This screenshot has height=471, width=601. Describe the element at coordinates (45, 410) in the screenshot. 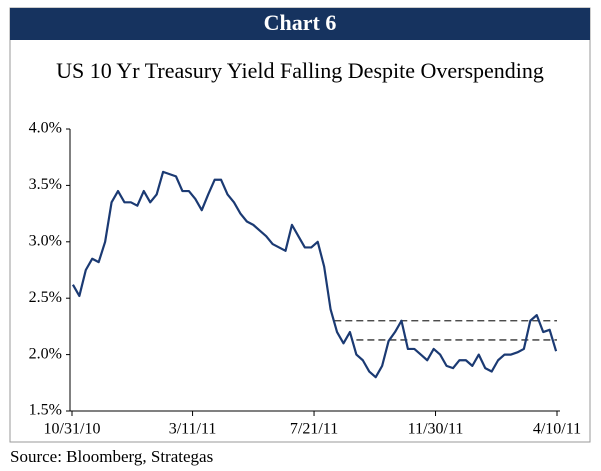

I see `y-tick-label: 1.5%` at that location.